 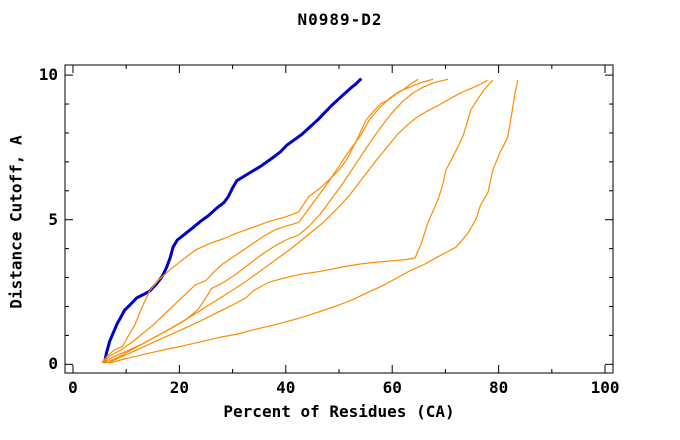 I want to click on y-tick-label: 5, so click(x=53, y=219).